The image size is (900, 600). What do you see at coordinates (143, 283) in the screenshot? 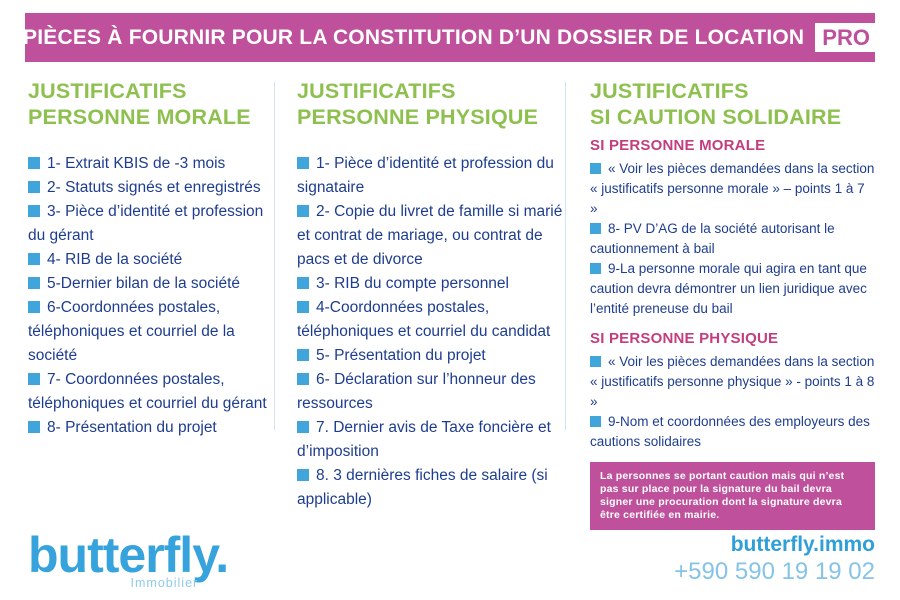
I see `item-text: 5-Dernier bilan de la société` at bounding box center [143, 283].